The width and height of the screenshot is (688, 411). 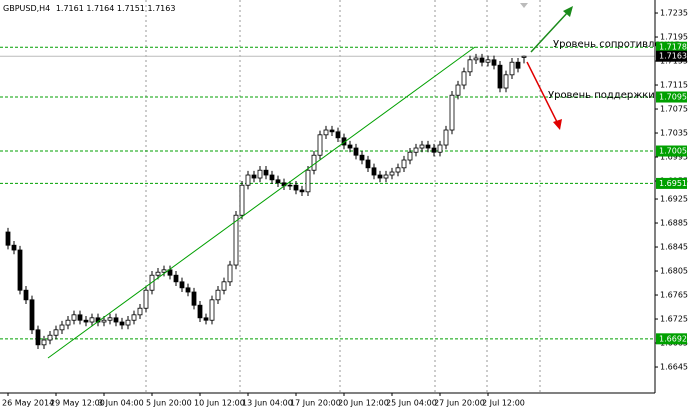 What do you see at coordinates (131, 8) in the screenshot?
I see `low: 1.7151` at bounding box center [131, 8].